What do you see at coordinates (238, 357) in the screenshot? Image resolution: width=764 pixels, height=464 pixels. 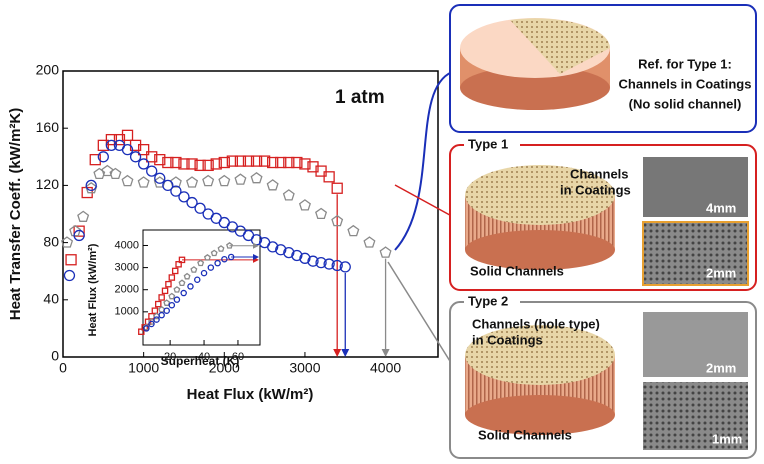 I see `x-tick-label: 60` at bounding box center [238, 357].